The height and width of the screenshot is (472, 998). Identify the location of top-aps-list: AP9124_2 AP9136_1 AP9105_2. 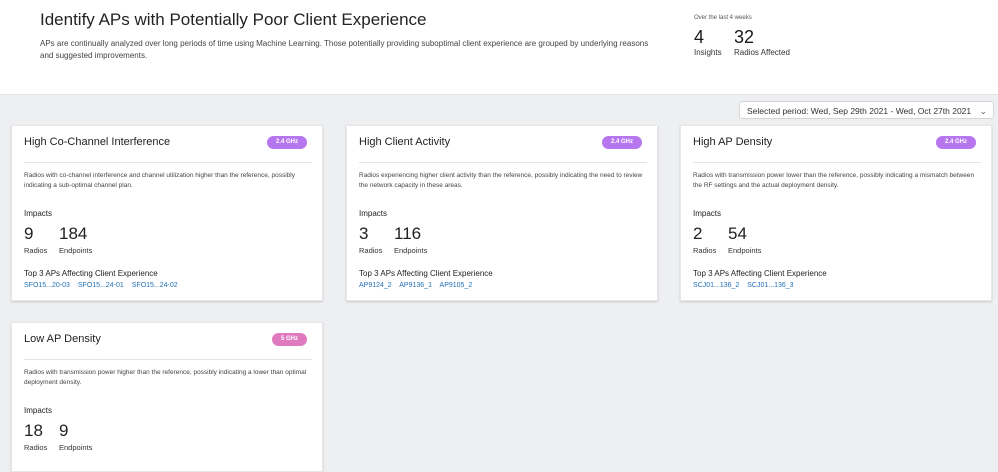
(418, 285).